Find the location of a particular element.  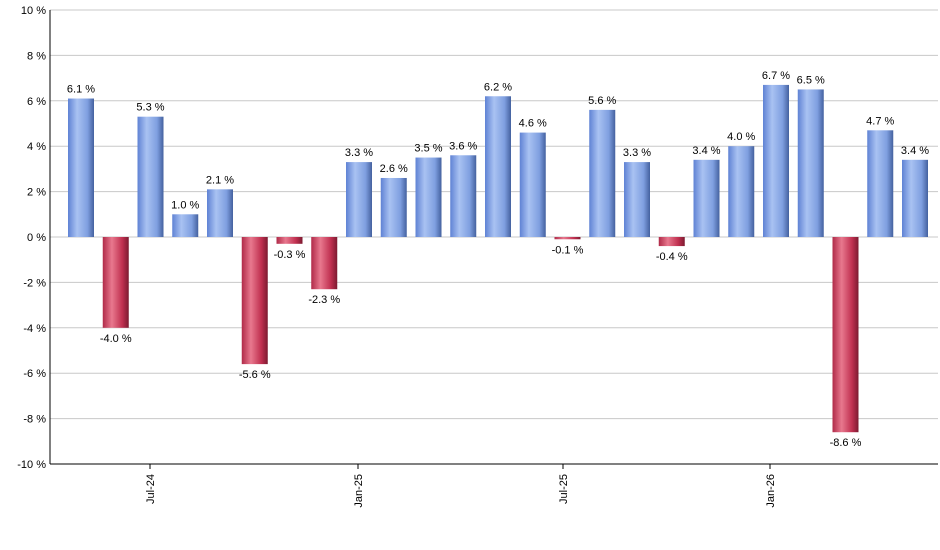

y-tick-label: -4 % is located at coordinates (34, 329).